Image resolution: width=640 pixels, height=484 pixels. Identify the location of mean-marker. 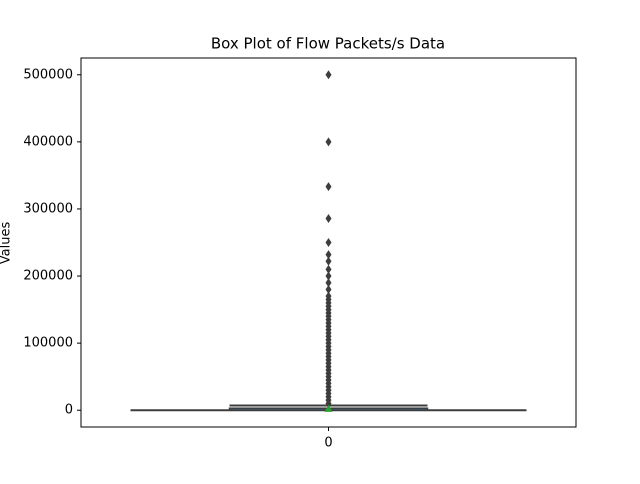
(328, 408).